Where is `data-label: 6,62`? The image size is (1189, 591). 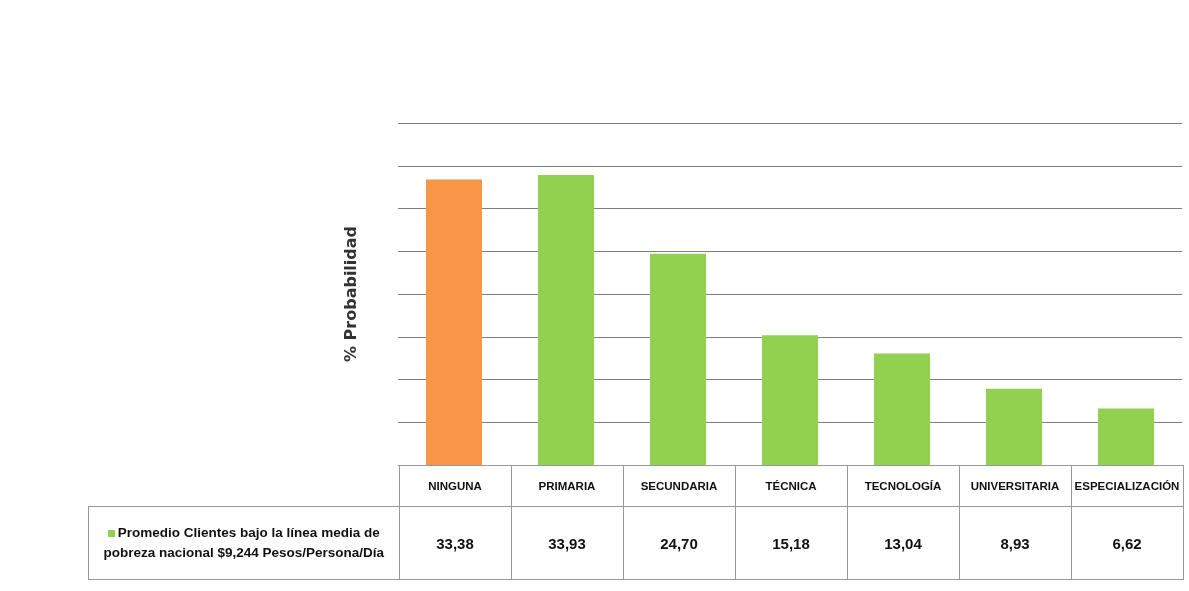 data-label: 6,62 is located at coordinates (1127, 543).